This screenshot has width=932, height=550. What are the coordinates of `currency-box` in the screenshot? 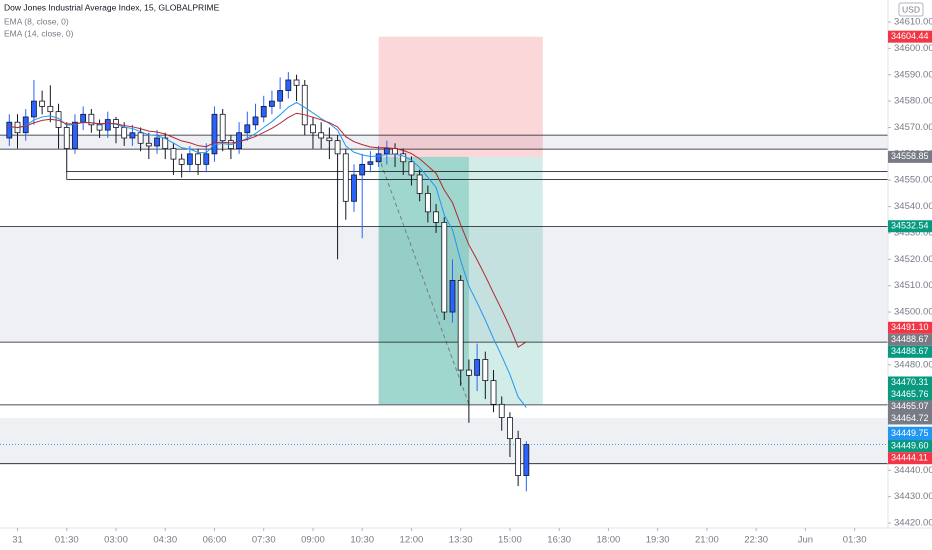 It's located at (911, 9).